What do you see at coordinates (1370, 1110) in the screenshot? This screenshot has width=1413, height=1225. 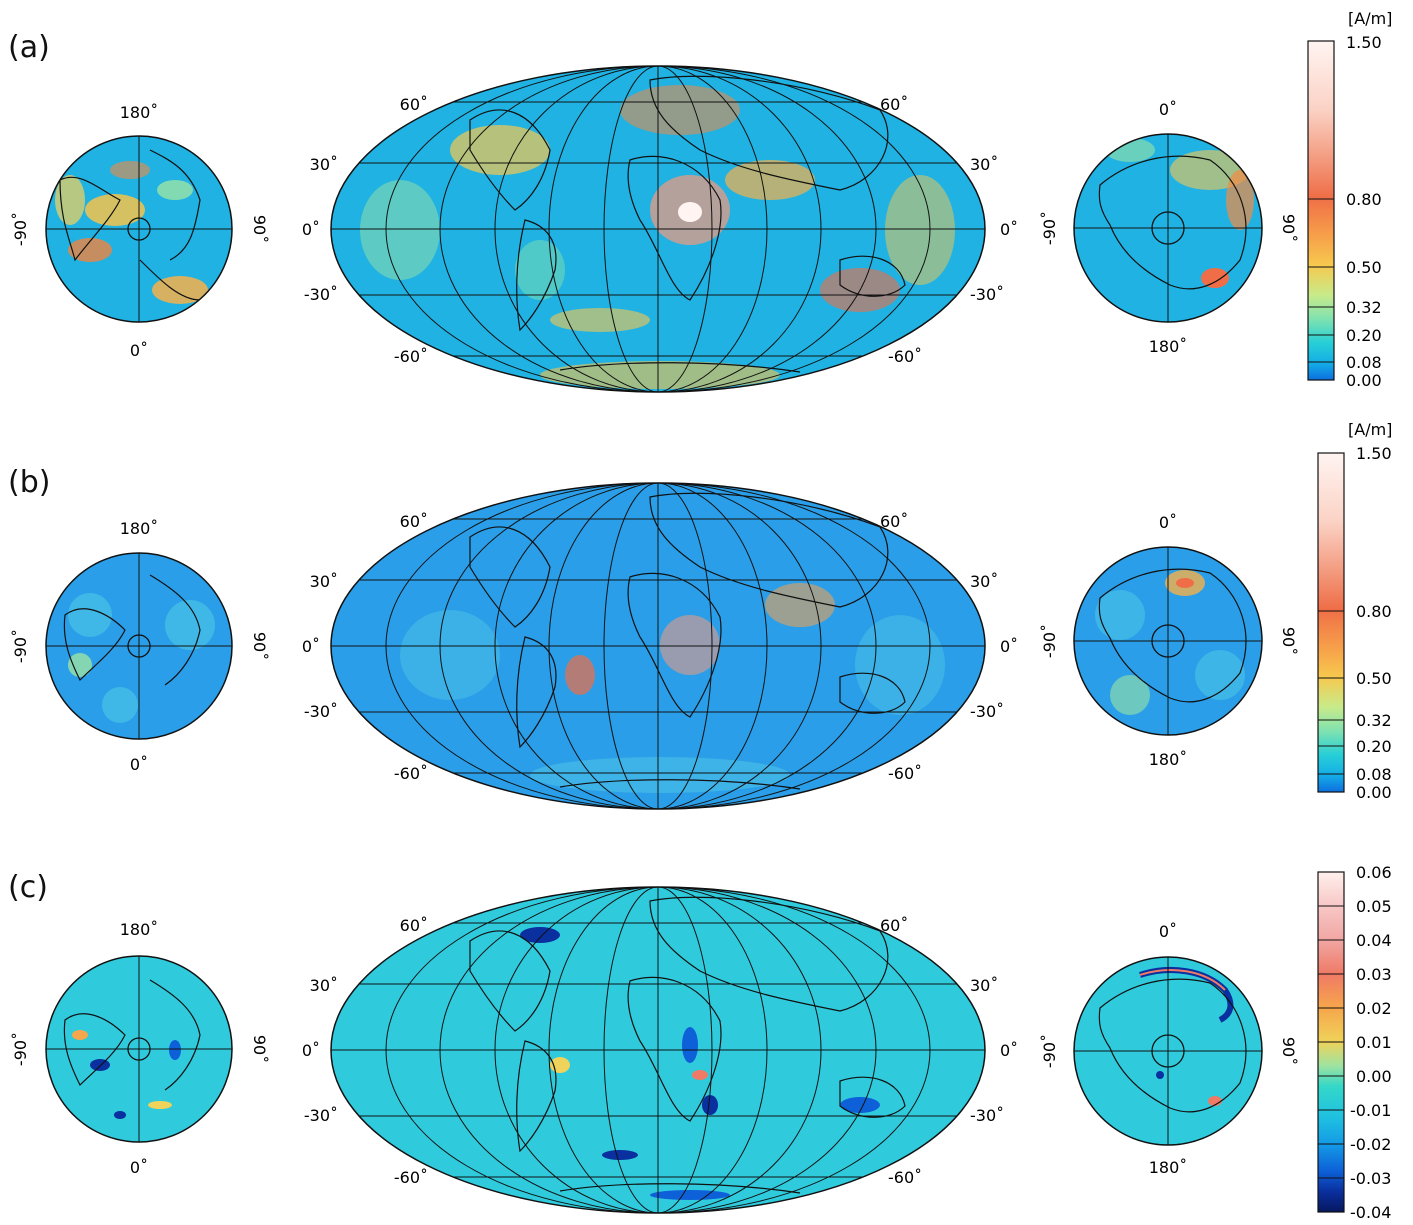 I see `colorbar-tick: -0.01` at bounding box center [1370, 1110].